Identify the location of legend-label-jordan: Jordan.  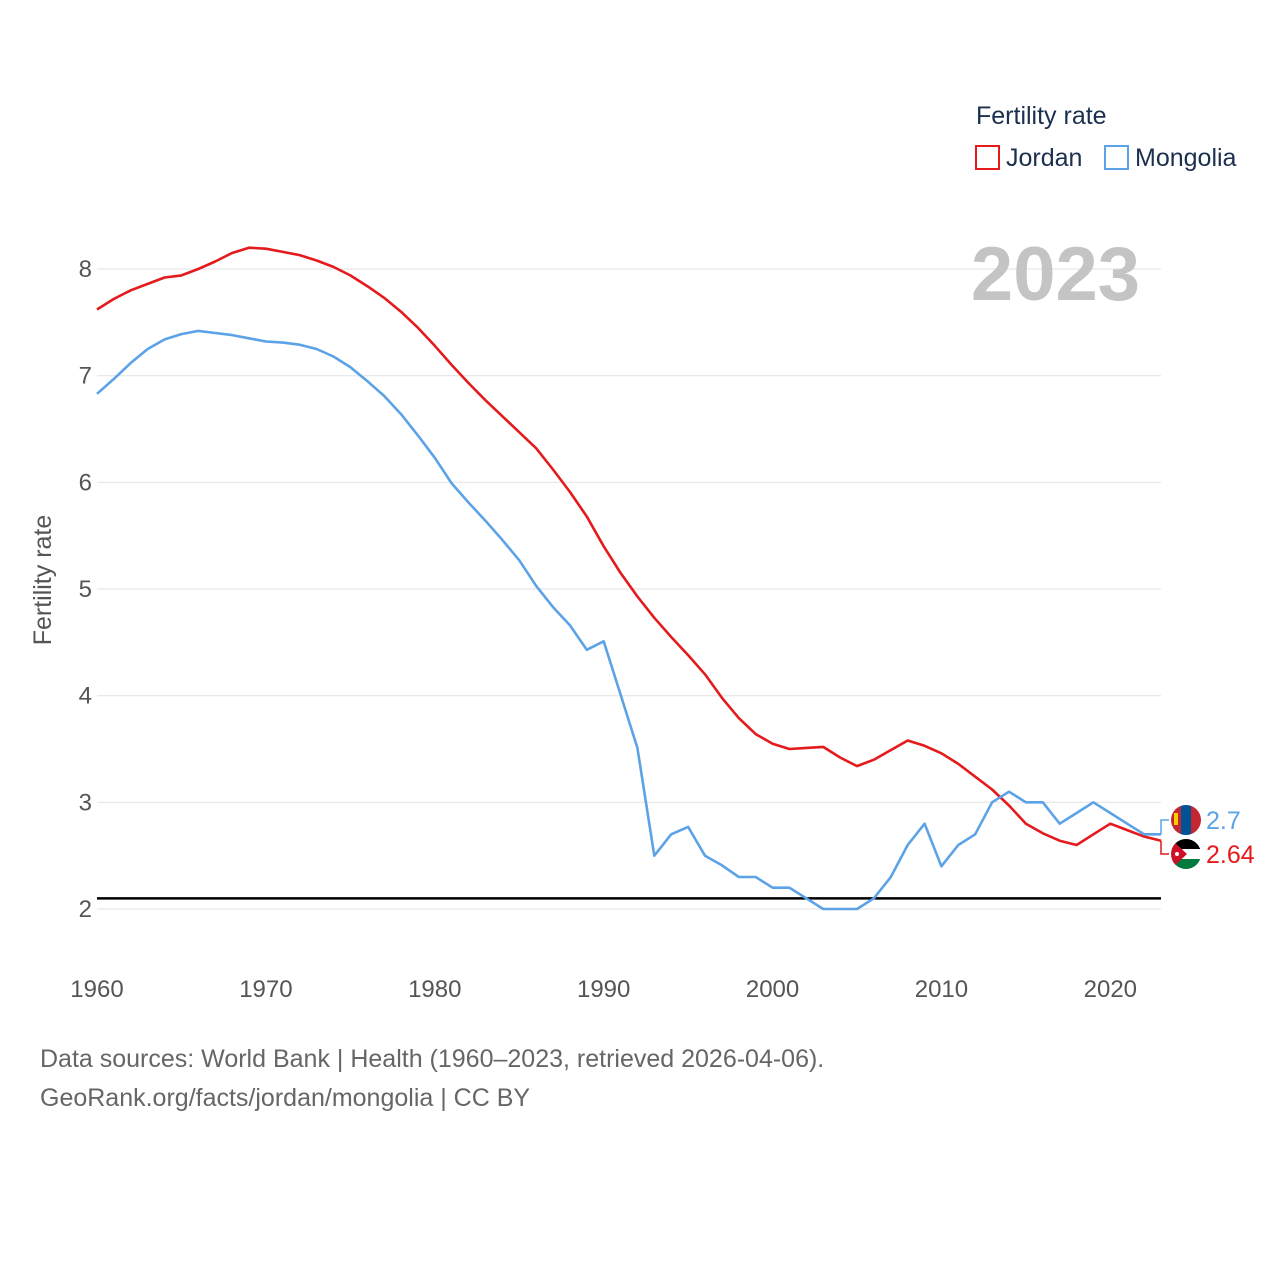
(1044, 158).